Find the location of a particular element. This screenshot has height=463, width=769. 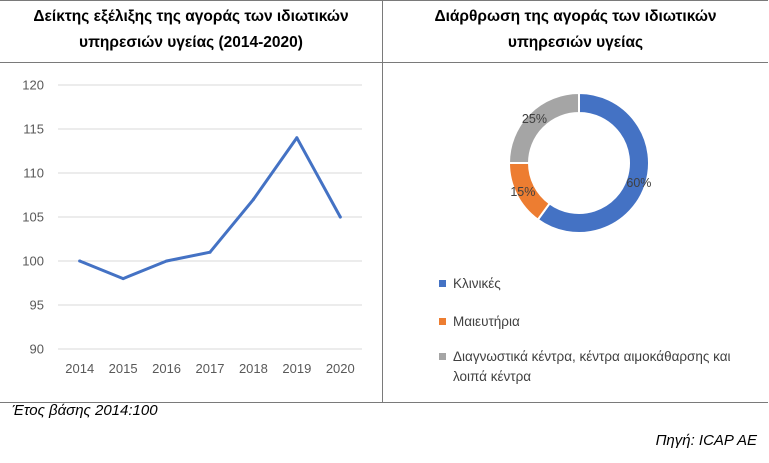

panel-divider is located at coordinates (382, 201).